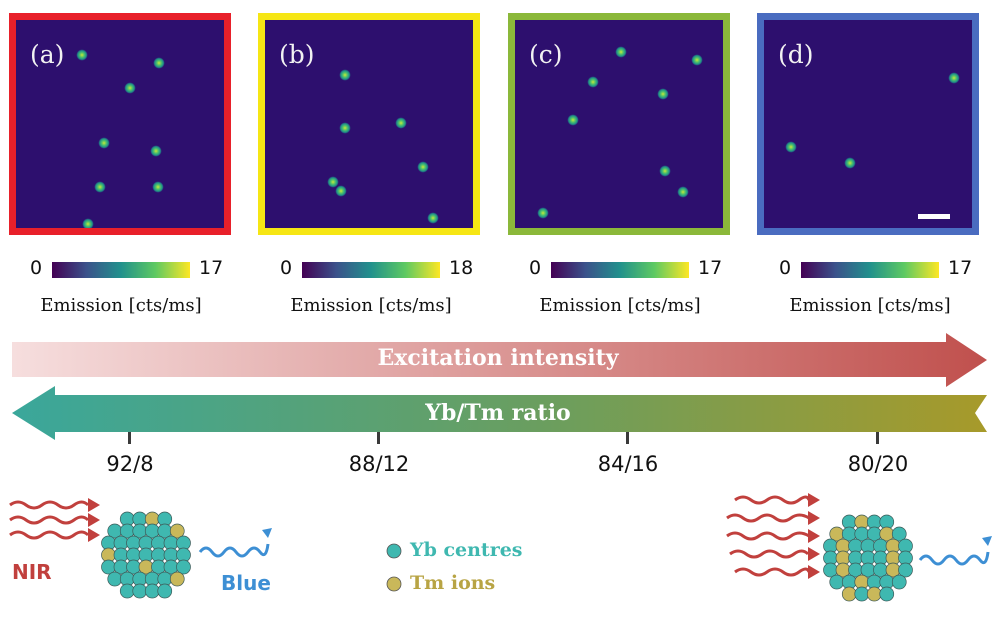 The width and height of the screenshot is (996, 623). Describe the element at coordinates (619, 124) in the screenshot. I see `image-panel-c: (c)` at that location.